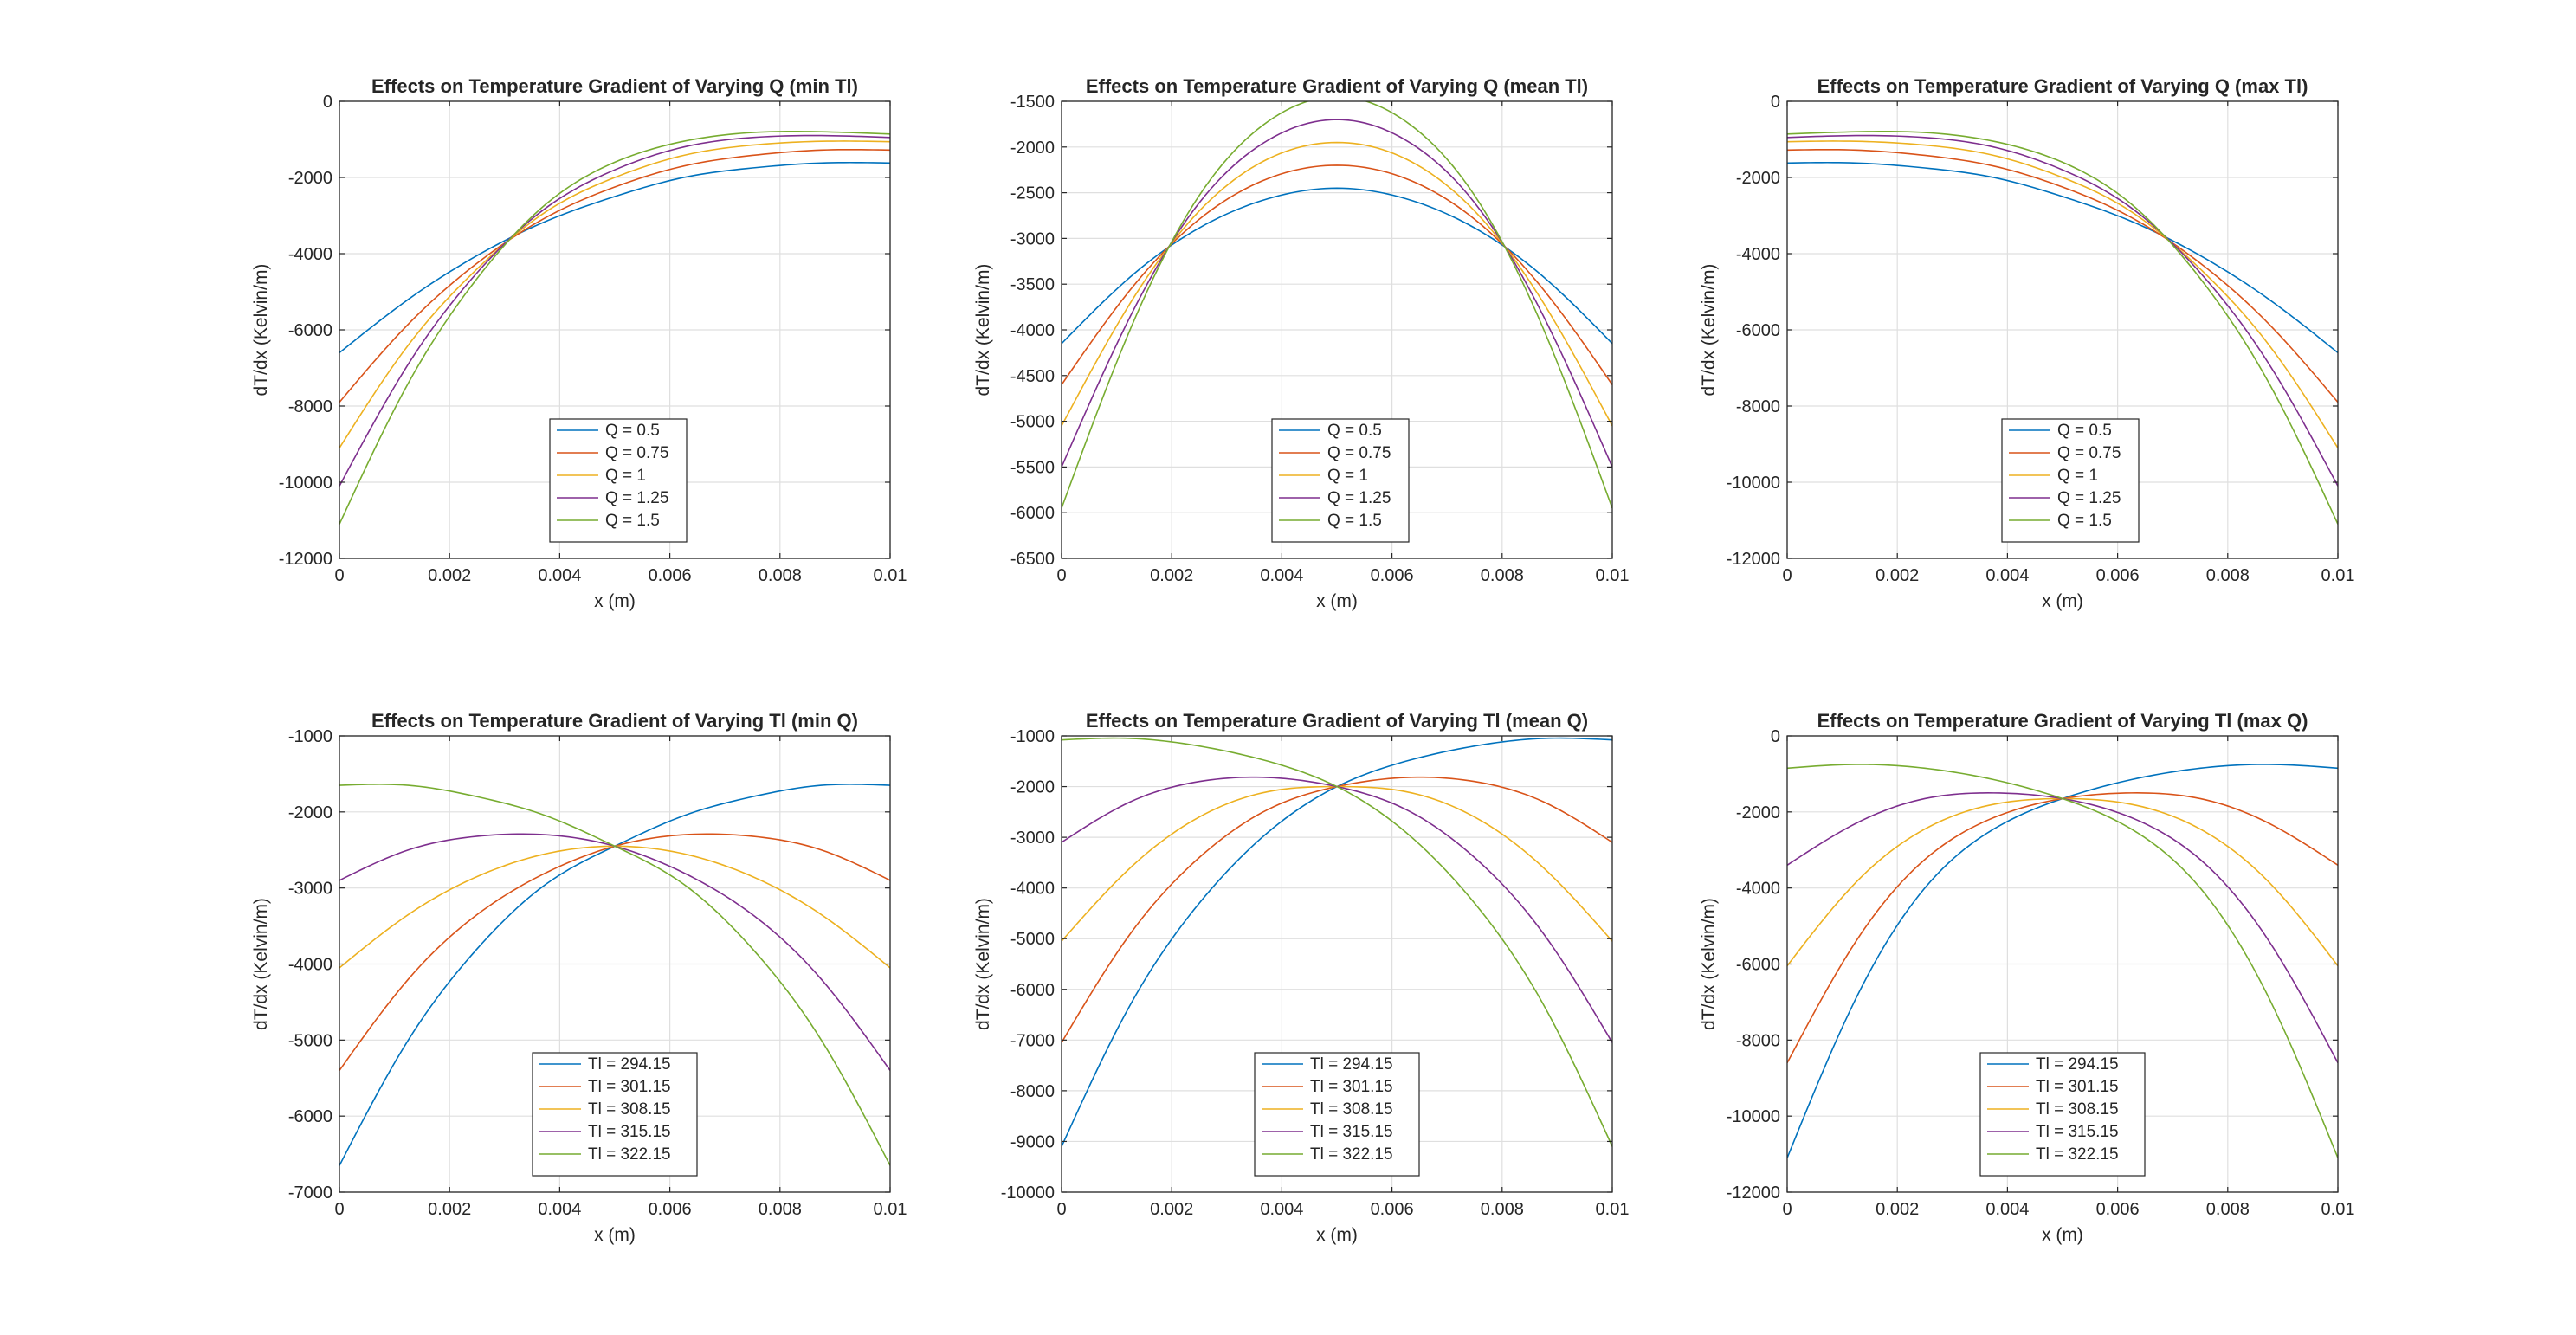 This screenshot has width=2576, height=1335. What do you see at coordinates (2077, 1154) in the screenshot?
I see `legend-label: Tl = 322.15` at bounding box center [2077, 1154].